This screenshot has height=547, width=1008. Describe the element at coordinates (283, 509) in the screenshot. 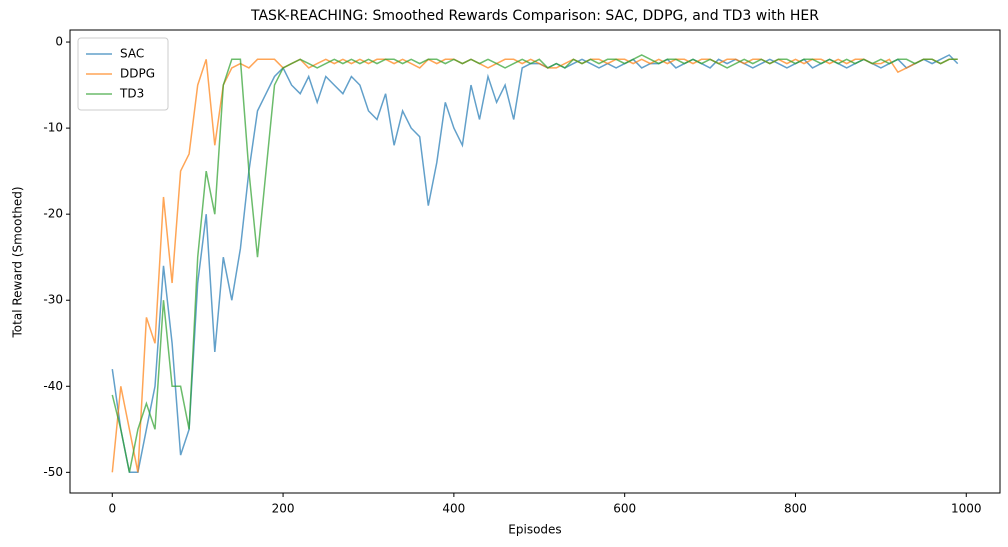

I see `x-tick-label: 200` at that location.